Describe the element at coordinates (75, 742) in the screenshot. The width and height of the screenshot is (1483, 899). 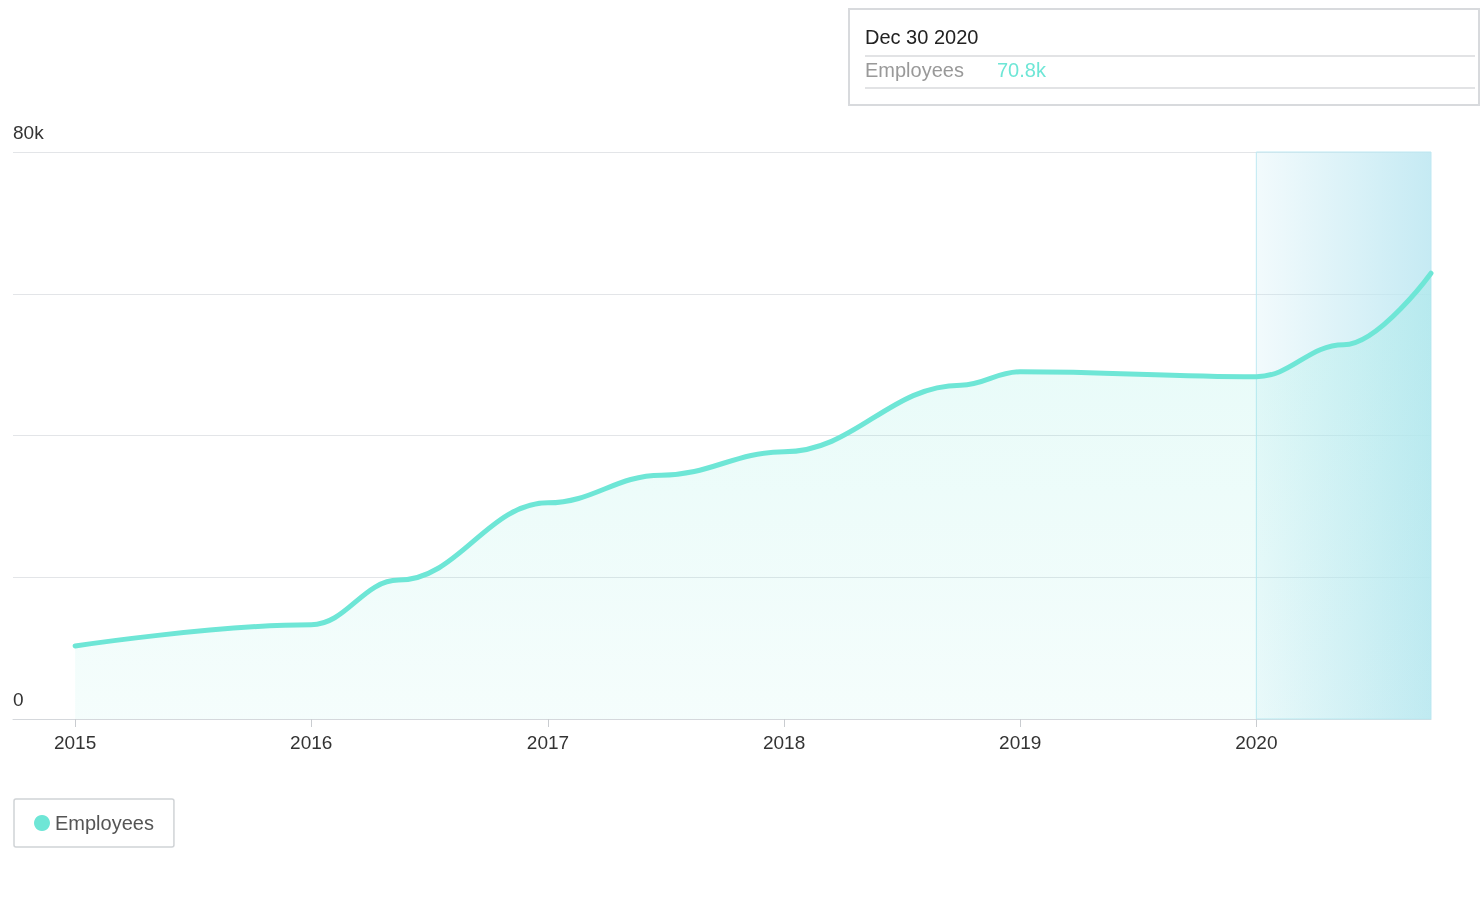
I see `x-tick-label: 2015` at that location.